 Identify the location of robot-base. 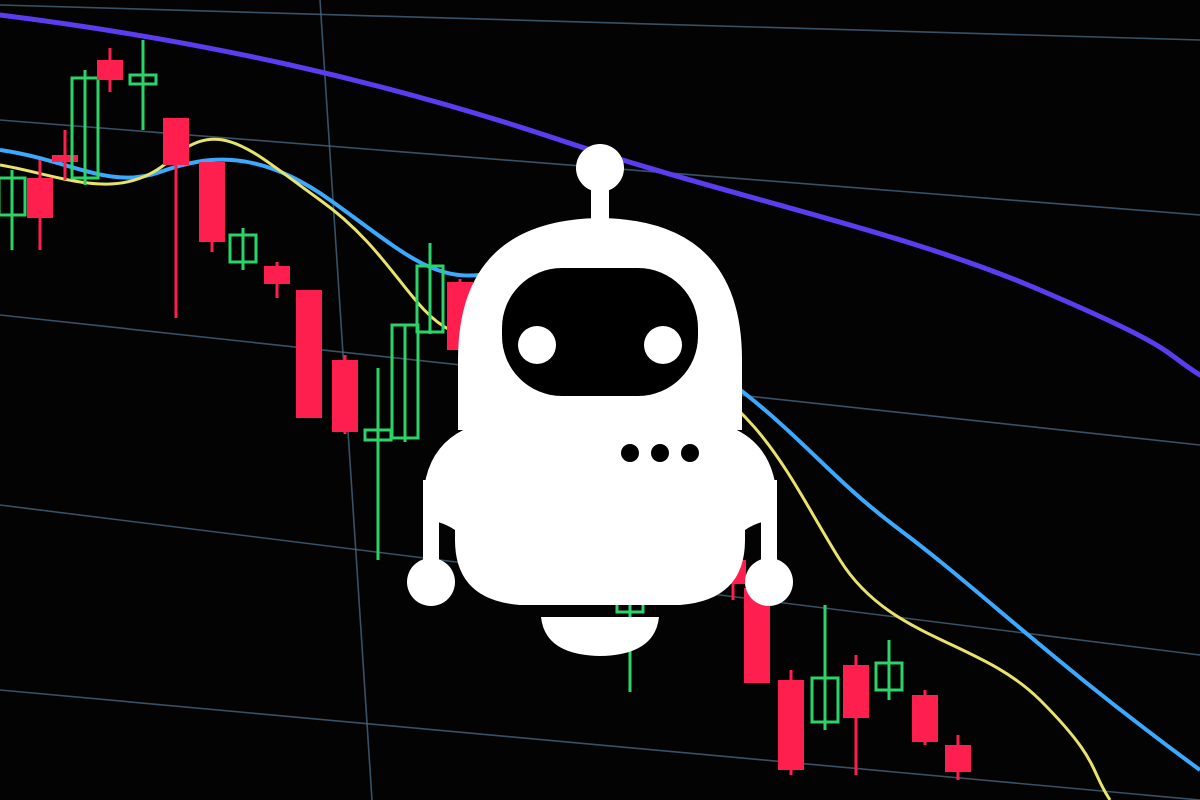
(600, 636).